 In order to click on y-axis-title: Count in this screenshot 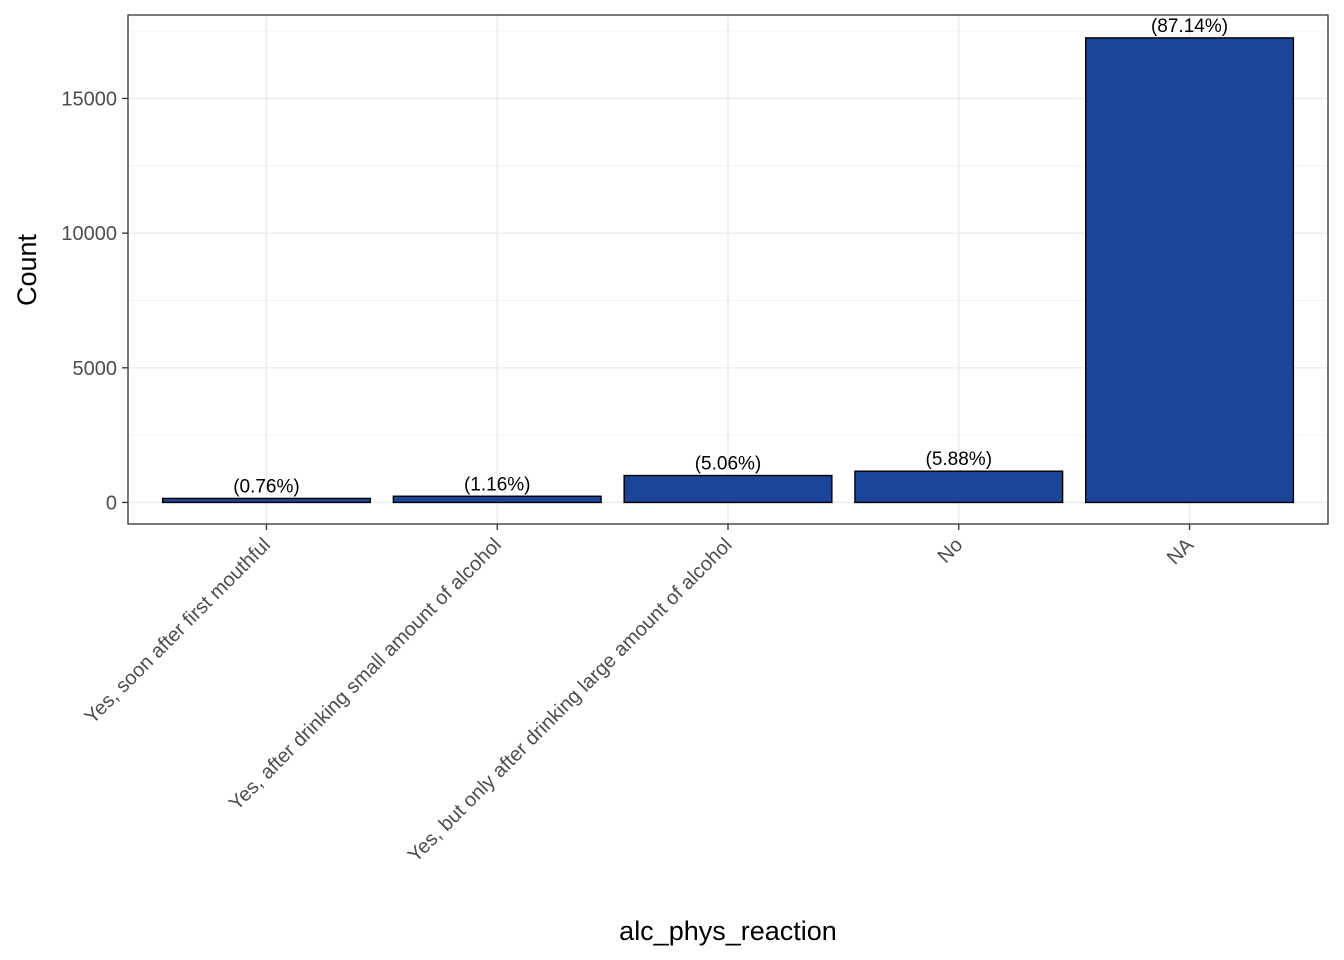, I will do `click(27, 269)`.